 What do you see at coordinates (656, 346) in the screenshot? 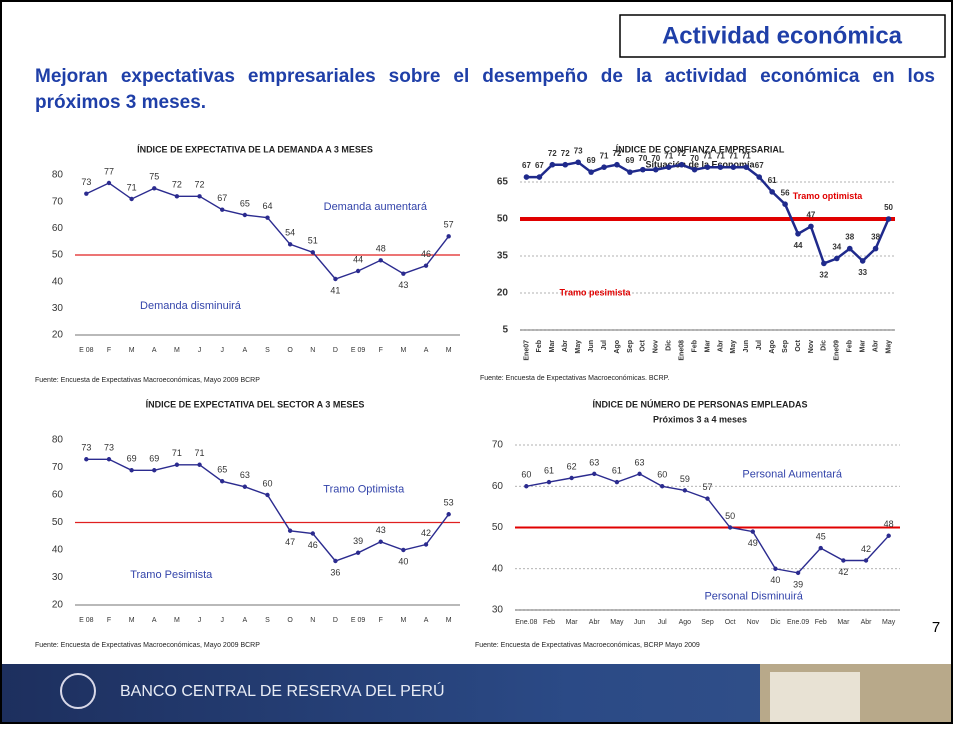
I see `x-tick-label: Nov` at bounding box center [656, 346].